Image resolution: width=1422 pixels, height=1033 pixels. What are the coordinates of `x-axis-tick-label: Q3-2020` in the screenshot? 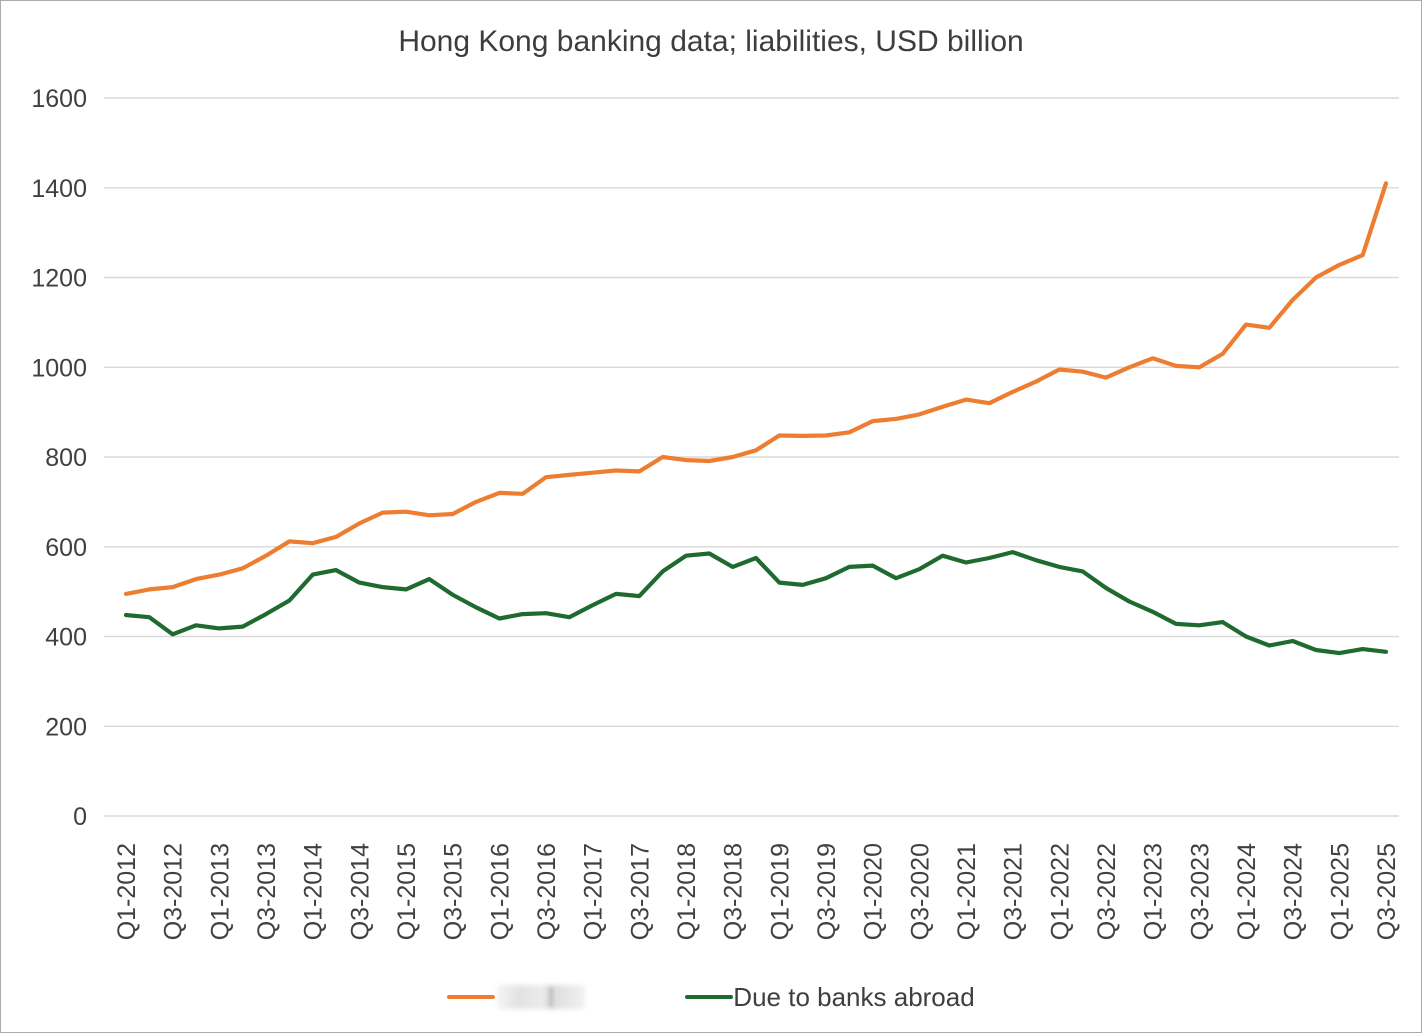 It's located at (920, 891).